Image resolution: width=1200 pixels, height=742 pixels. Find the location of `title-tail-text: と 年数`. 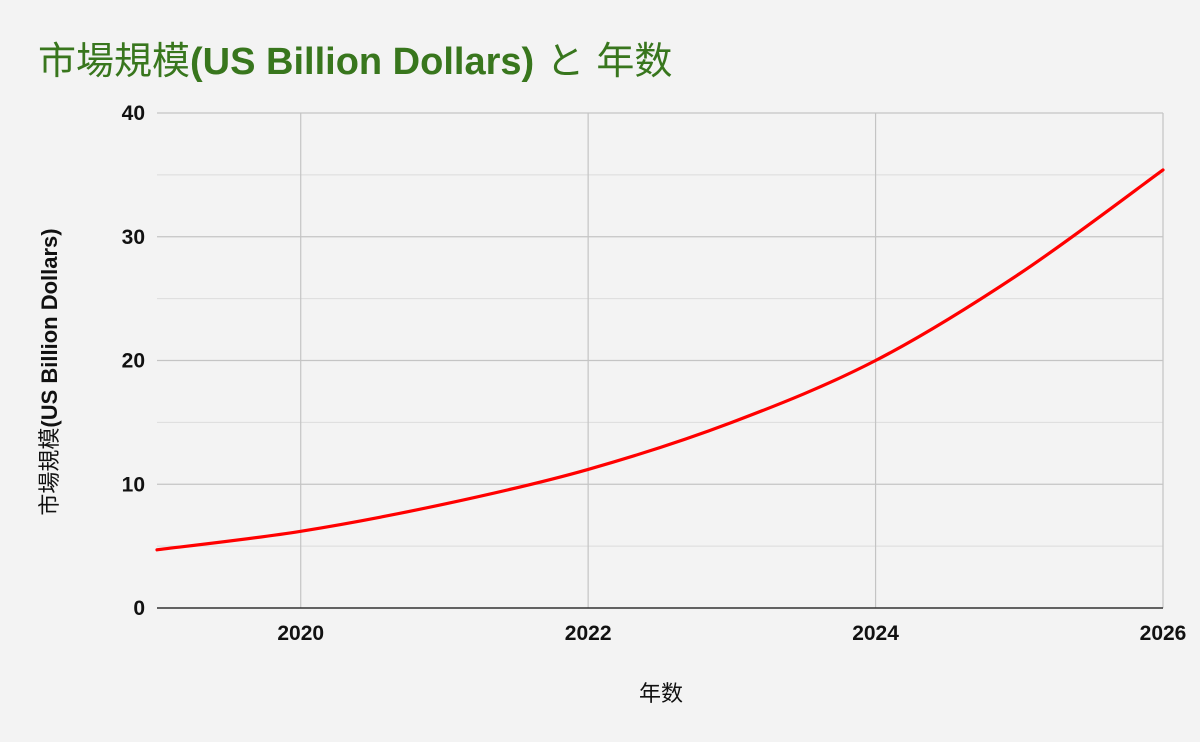

title-tail-text: と 年数 is located at coordinates (603, 61).